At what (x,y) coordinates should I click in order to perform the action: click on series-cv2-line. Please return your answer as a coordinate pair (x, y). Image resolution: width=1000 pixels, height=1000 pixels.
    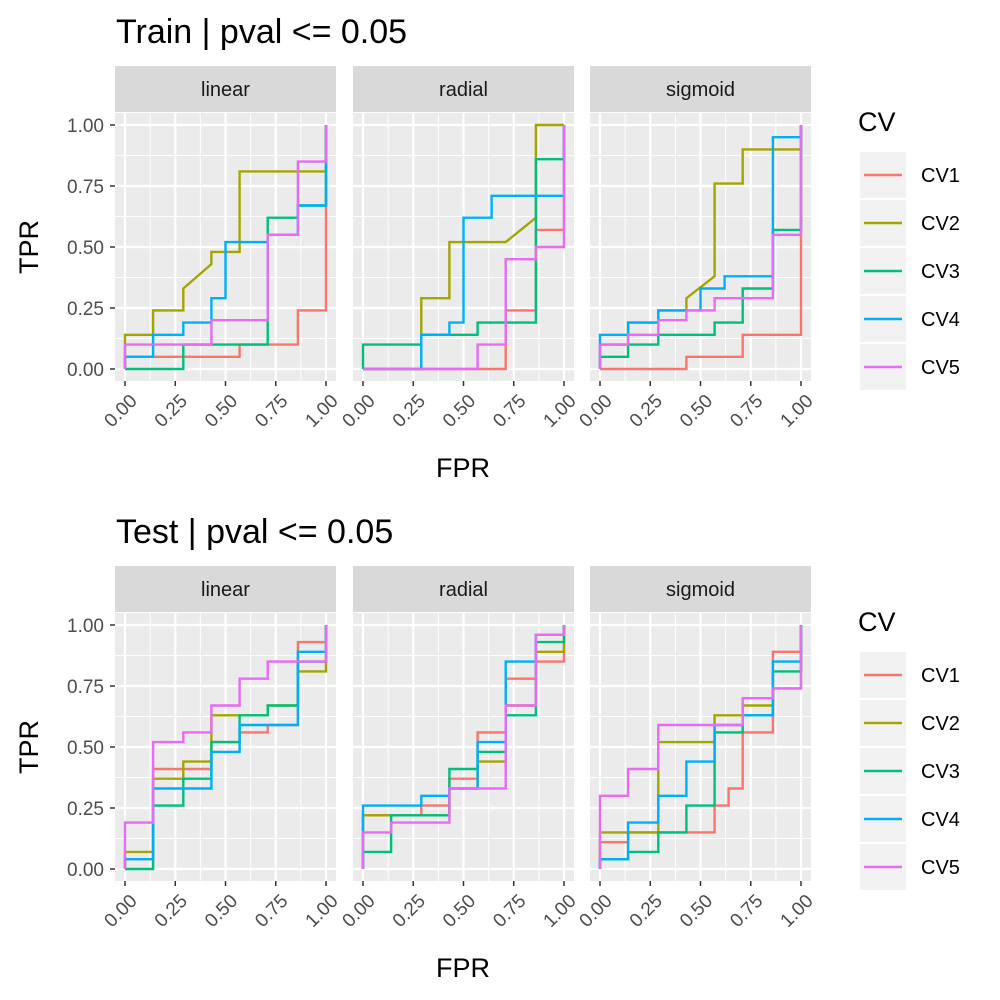
    Looking at the image, I should click on (225, 247).